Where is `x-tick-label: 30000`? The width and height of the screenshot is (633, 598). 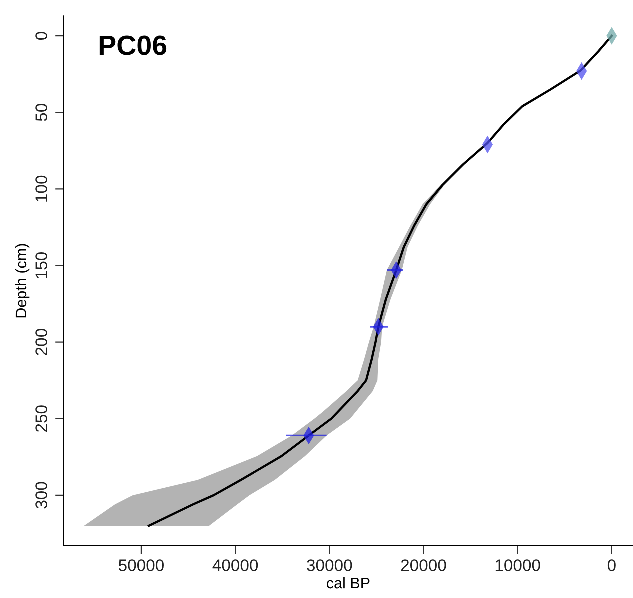
x-tick-label: 30000 is located at coordinates (329, 566).